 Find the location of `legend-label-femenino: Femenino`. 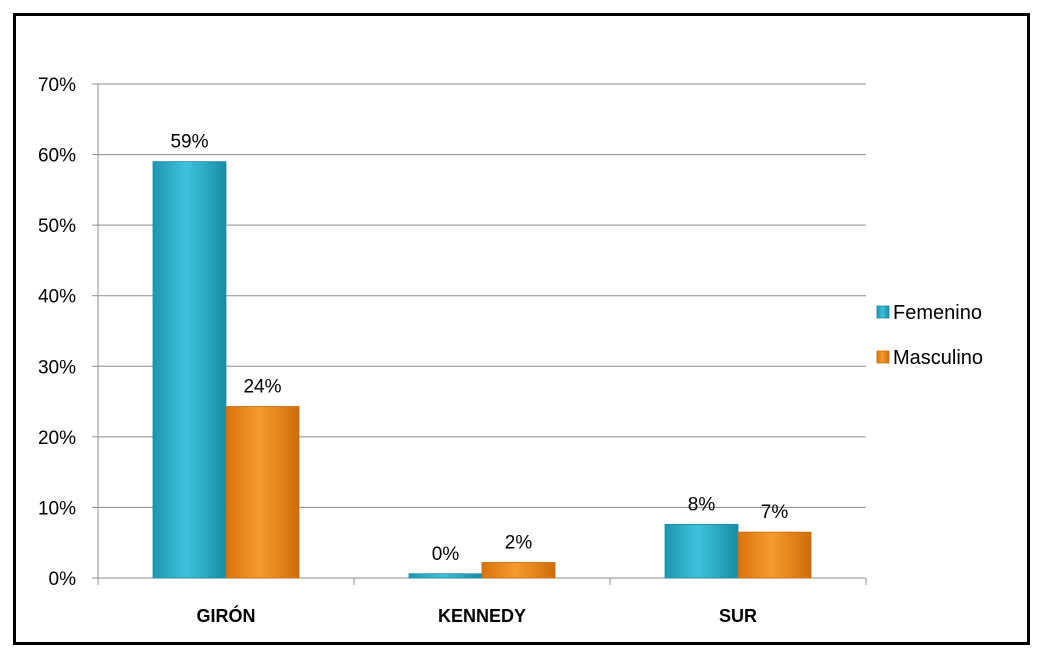

legend-label-femenino: Femenino is located at coordinates (937, 313).